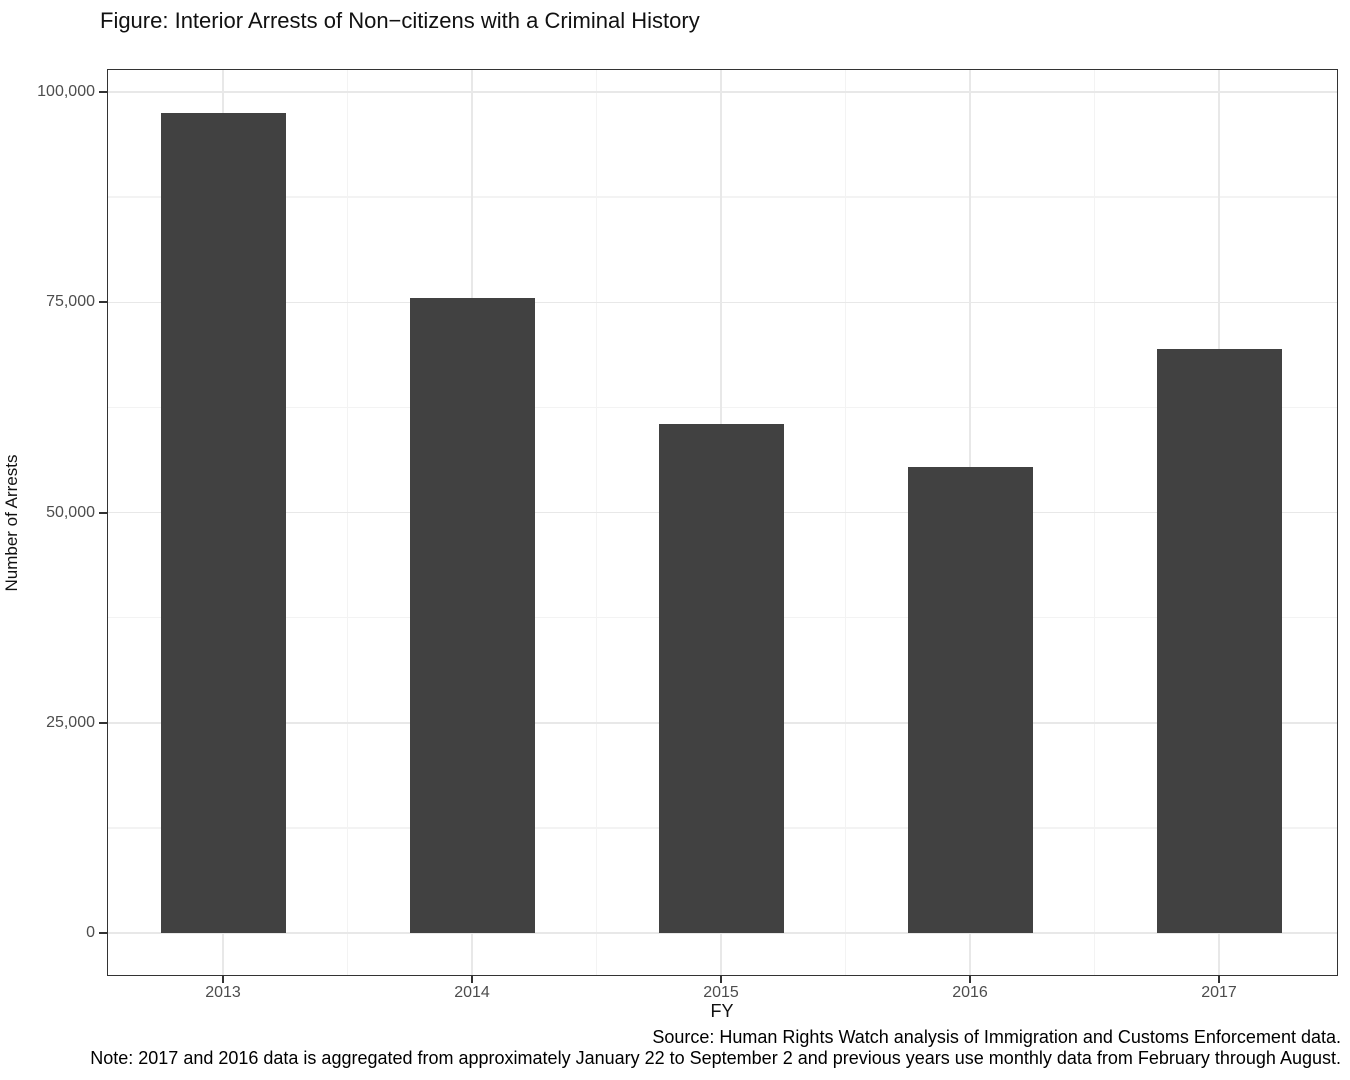  Describe the element at coordinates (722, 1011) in the screenshot. I see `x-axis-title: FY` at that location.